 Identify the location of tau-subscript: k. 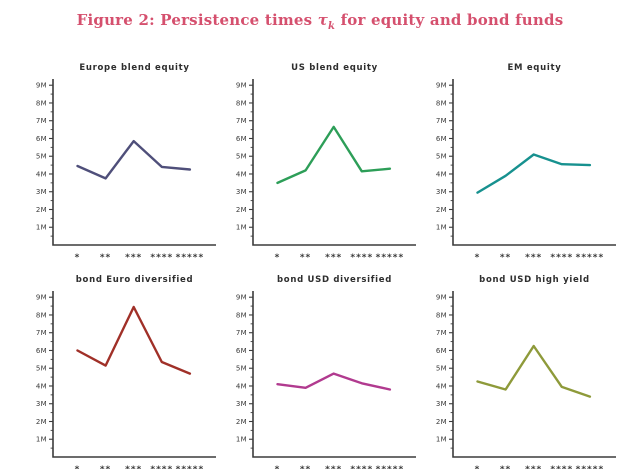
(332, 26).